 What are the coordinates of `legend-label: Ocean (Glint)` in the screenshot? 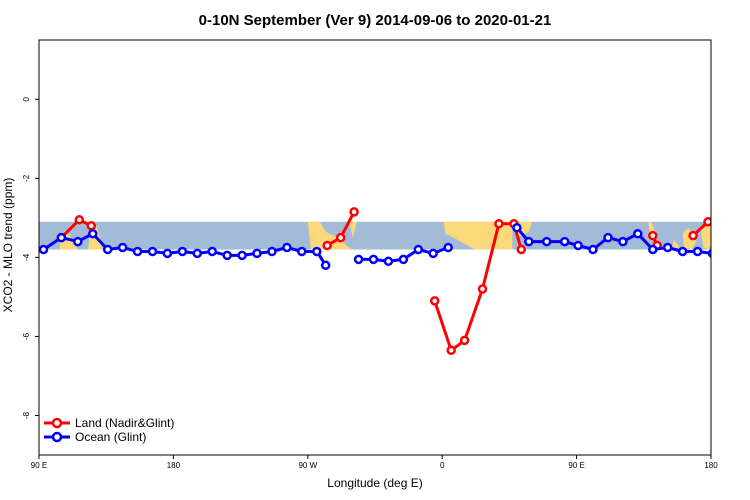 It's located at (110, 437).